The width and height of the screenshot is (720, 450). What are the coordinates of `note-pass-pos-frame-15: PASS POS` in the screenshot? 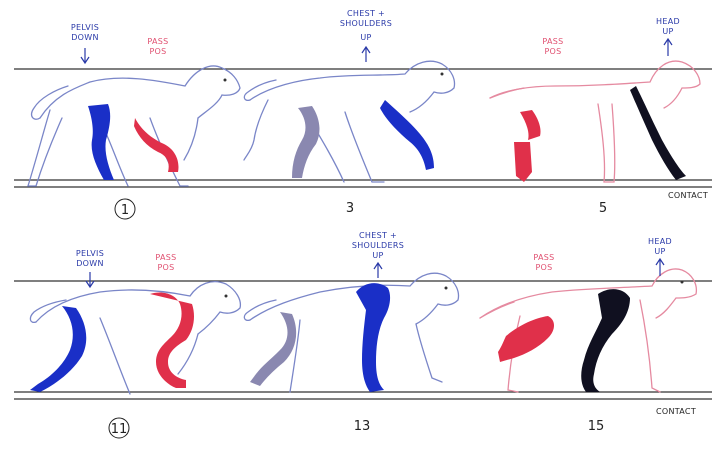 It's located at (543, 262).